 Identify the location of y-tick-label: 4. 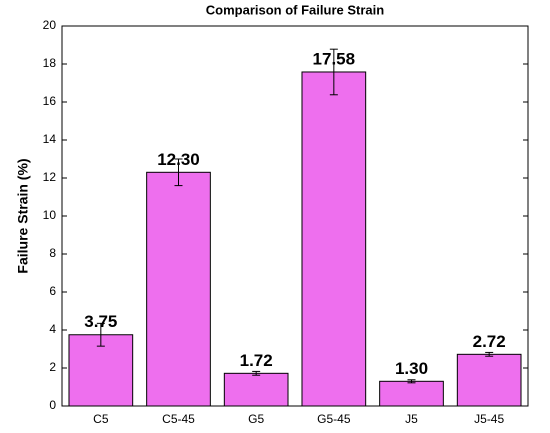
(52, 329).